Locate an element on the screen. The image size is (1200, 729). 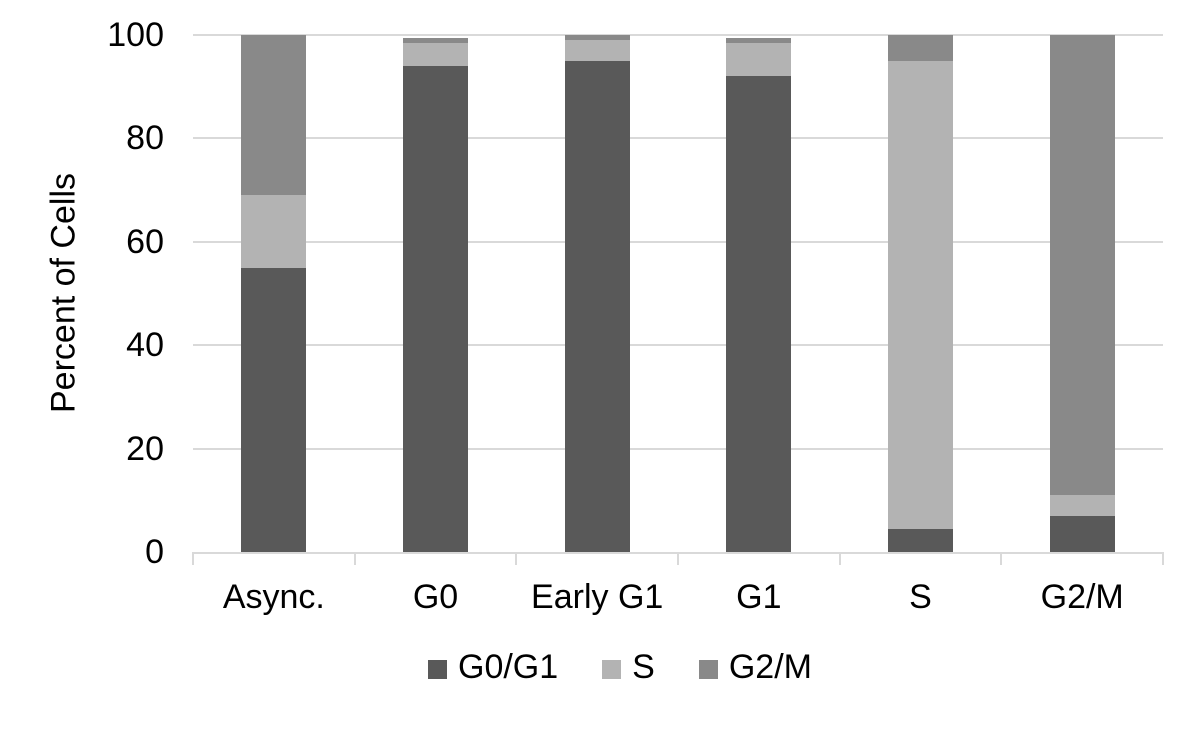
y-tick-label: 80 is located at coordinates (145, 138).